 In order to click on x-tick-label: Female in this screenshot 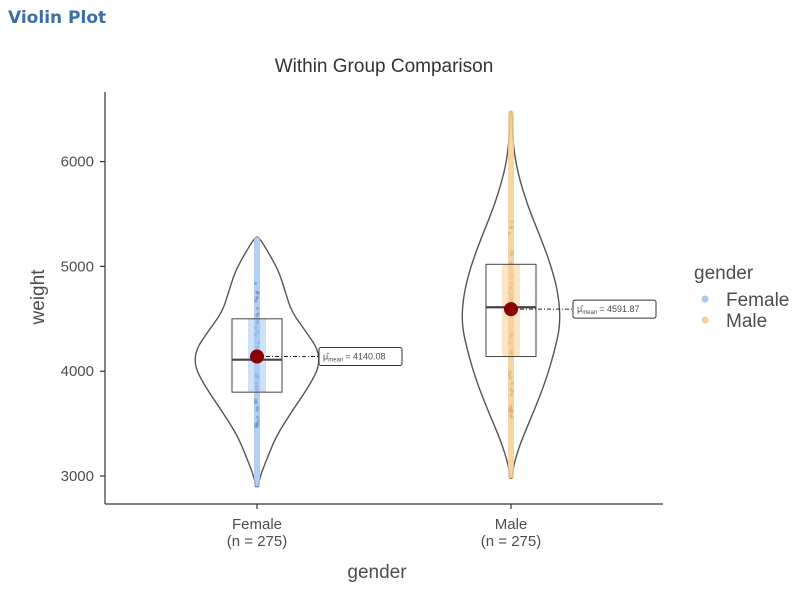, I will do `click(257, 524)`.